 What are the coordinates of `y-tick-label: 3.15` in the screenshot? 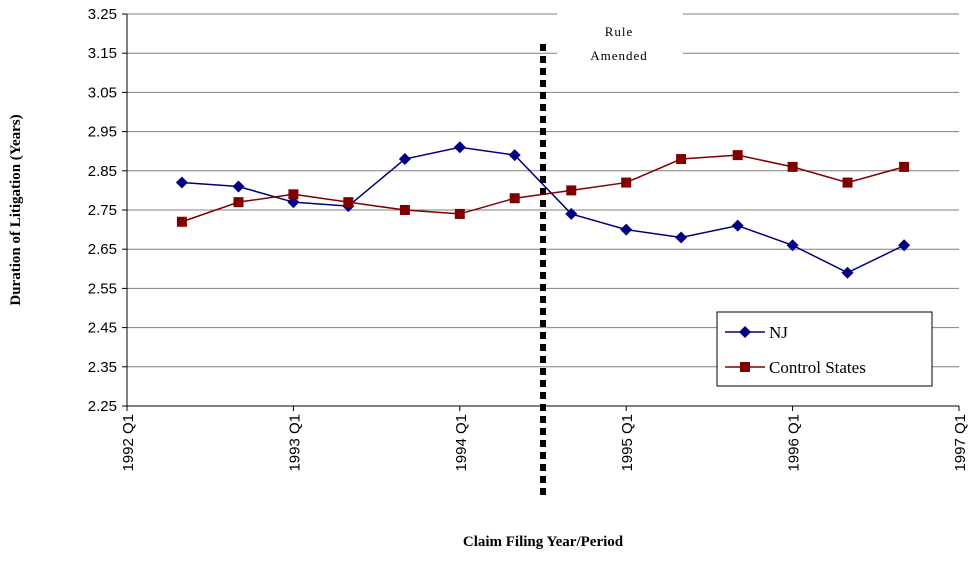 It's located at (102, 53).